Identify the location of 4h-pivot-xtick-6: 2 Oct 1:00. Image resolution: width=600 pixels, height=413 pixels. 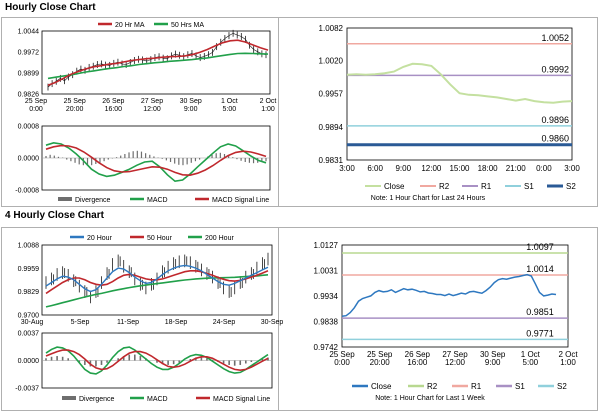
(568, 358).